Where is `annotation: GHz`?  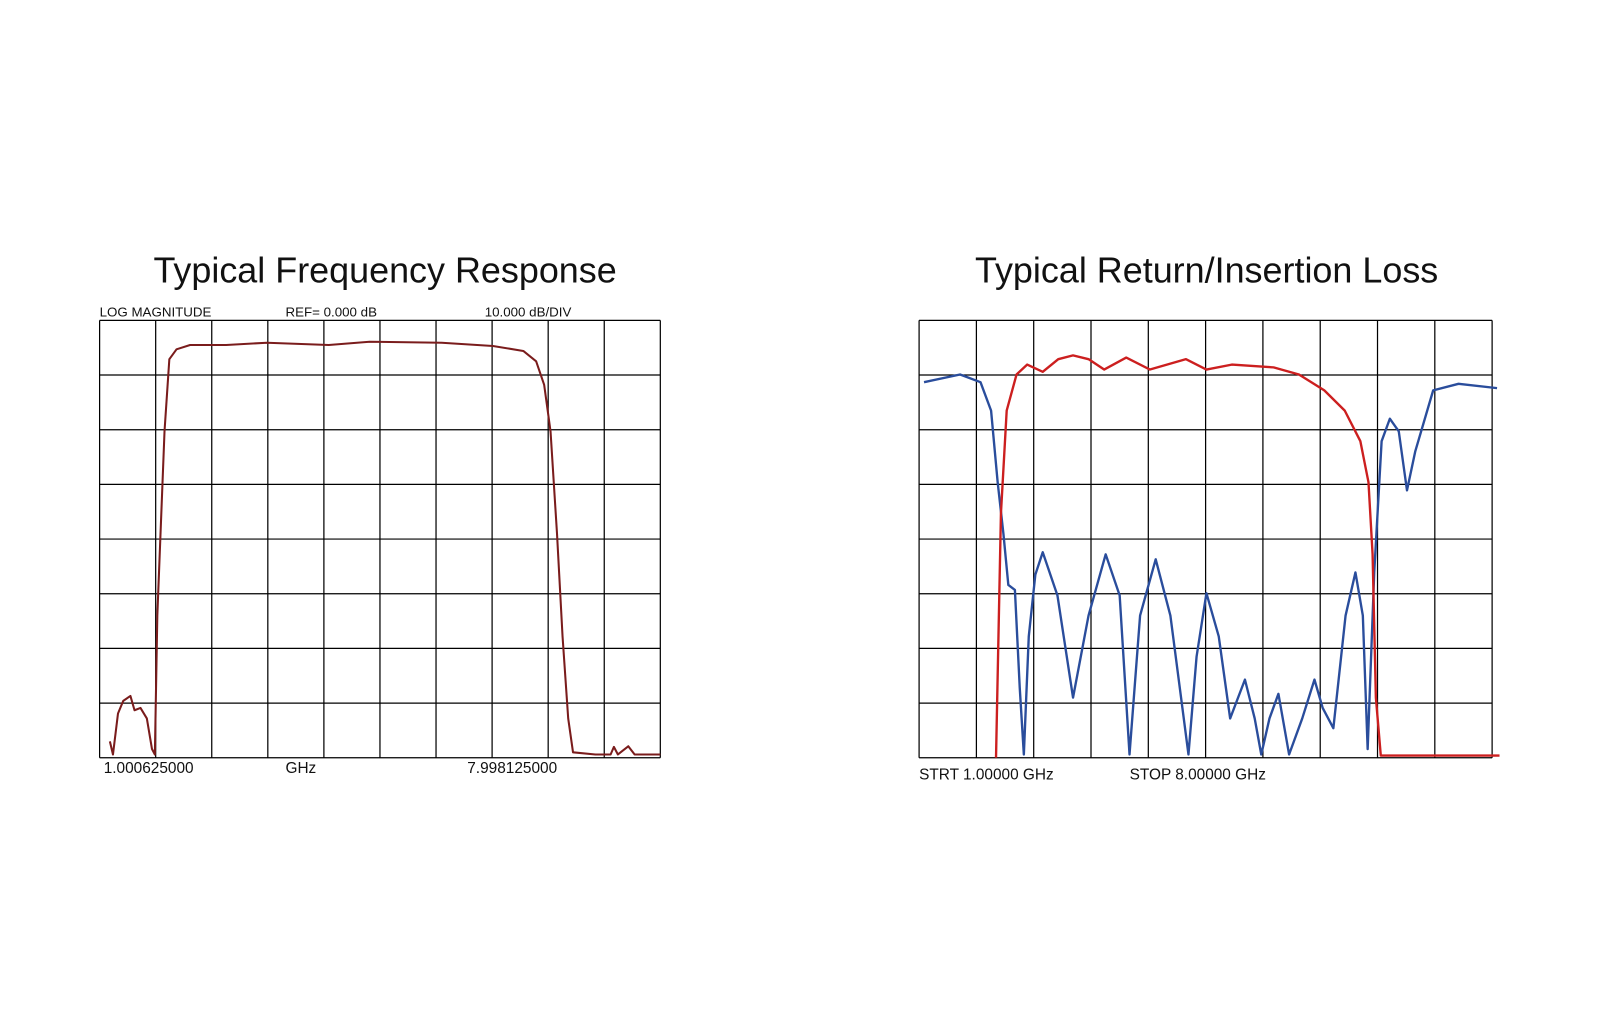 annotation: GHz is located at coordinates (300, 768).